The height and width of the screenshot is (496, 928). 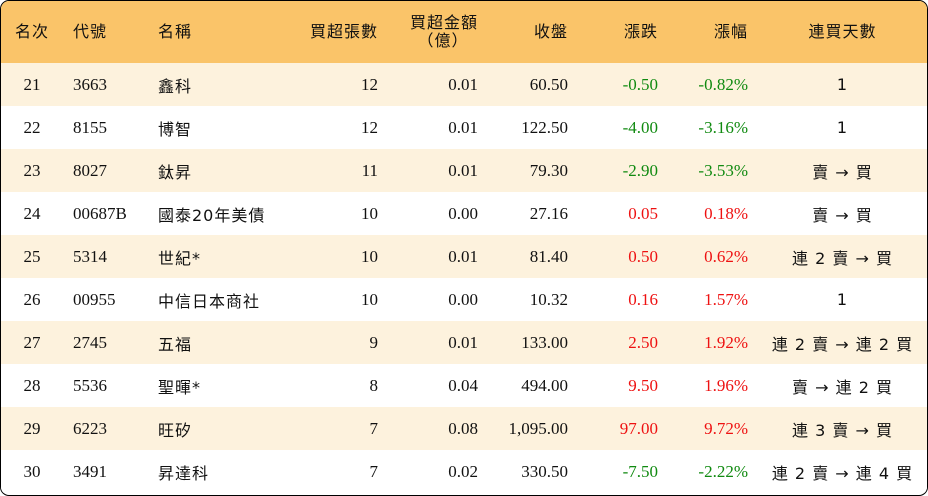 I want to click on cell-change: -7.50, so click(x=640, y=471).